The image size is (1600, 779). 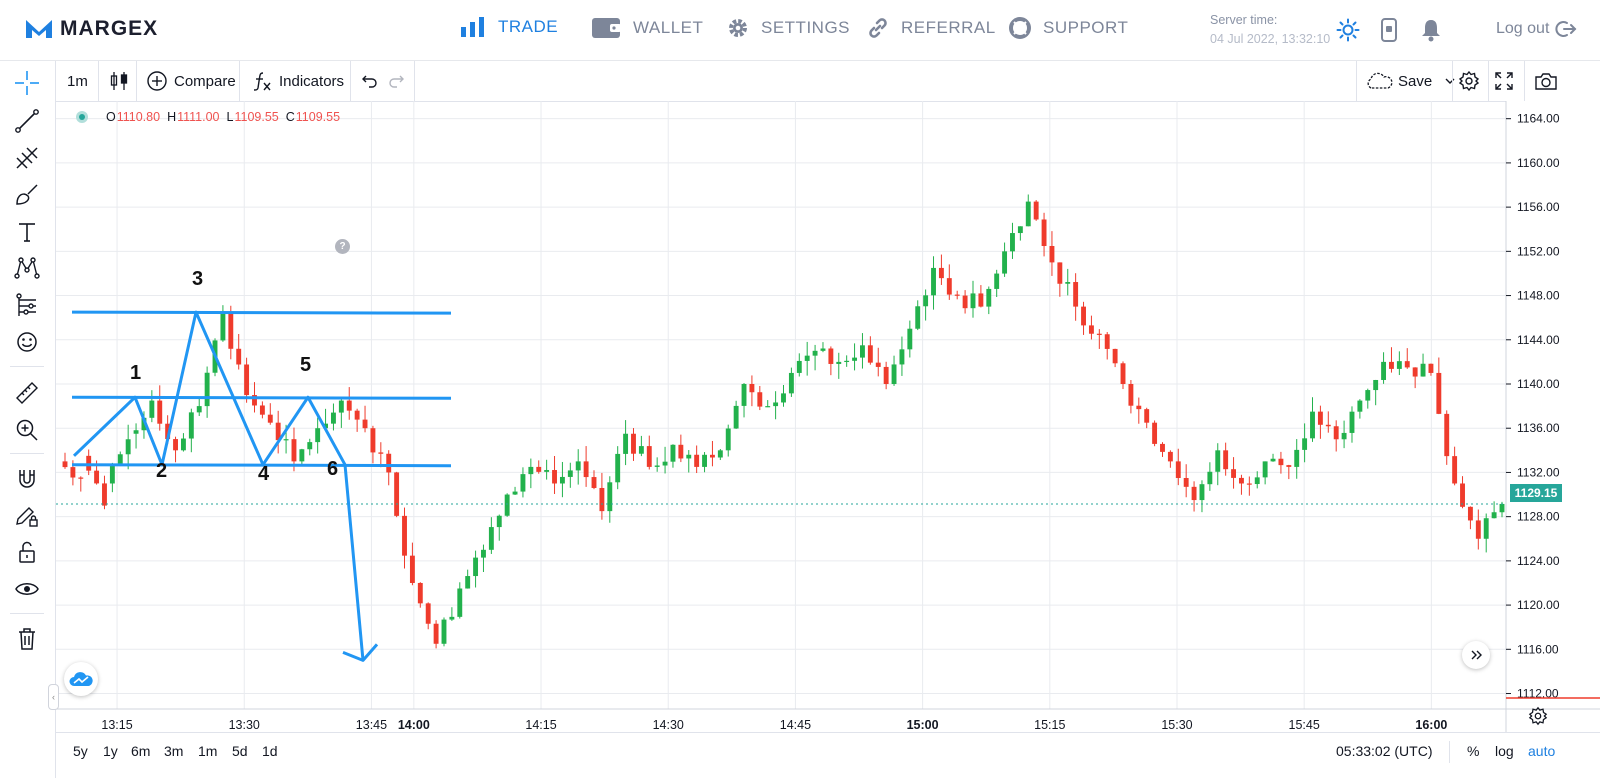 I want to click on icons-tool, so click(x=27, y=342).